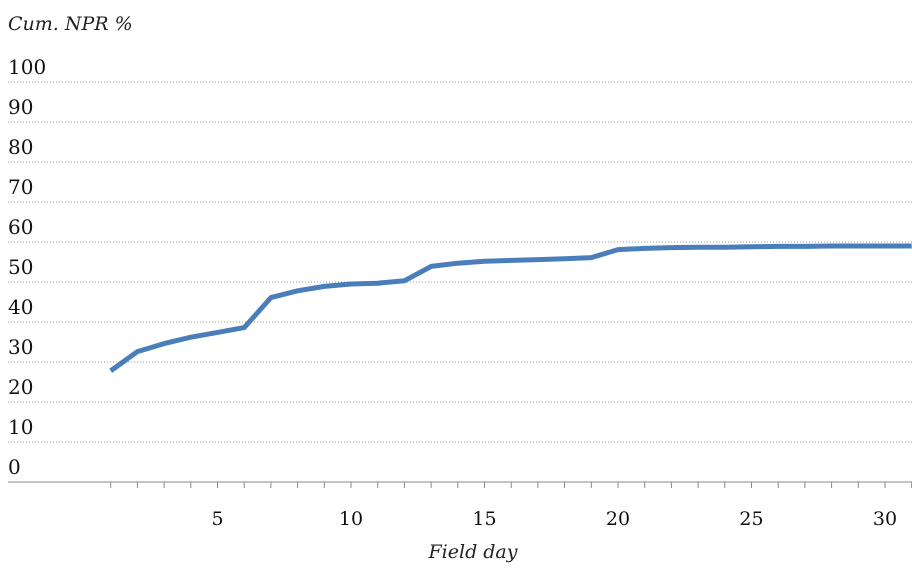 Image resolution: width=912 pixels, height=571 pixels. What do you see at coordinates (351, 519) in the screenshot?
I see `x-tick-label-10: 10` at bounding box center [351, 519].